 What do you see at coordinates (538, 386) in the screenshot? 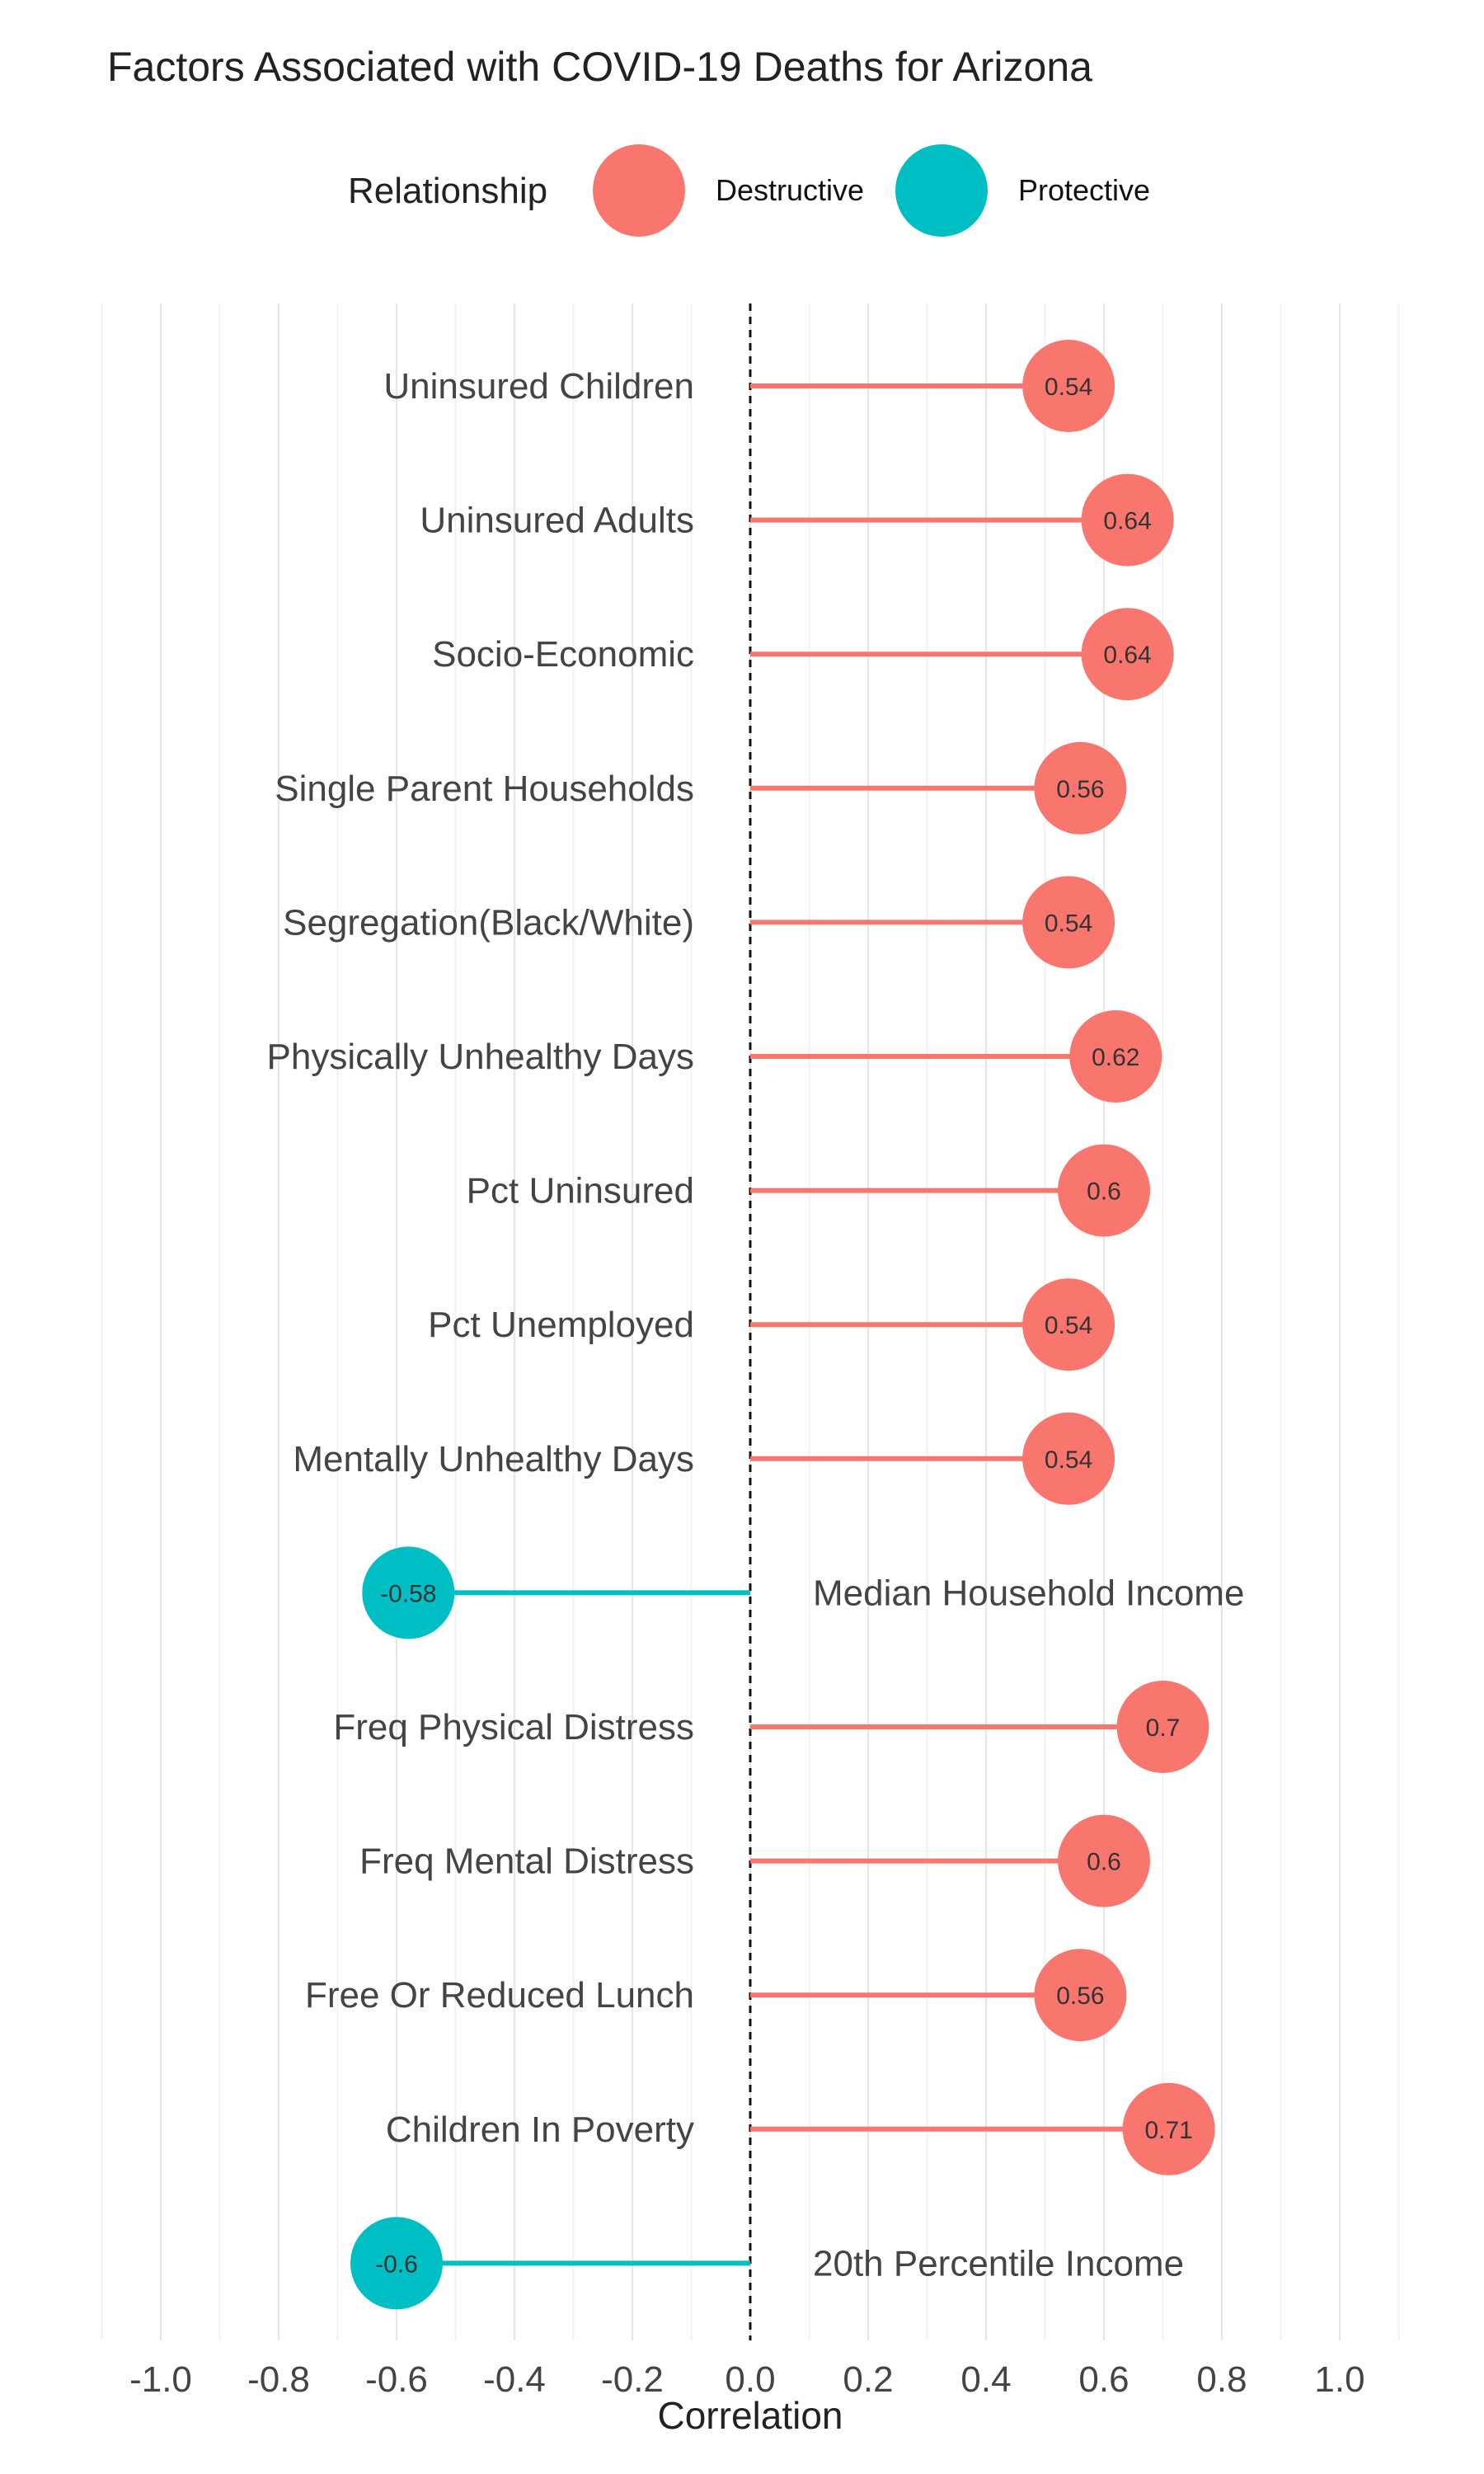
I see `category-label: Uninsured Children` at bounding box center [538, 386].